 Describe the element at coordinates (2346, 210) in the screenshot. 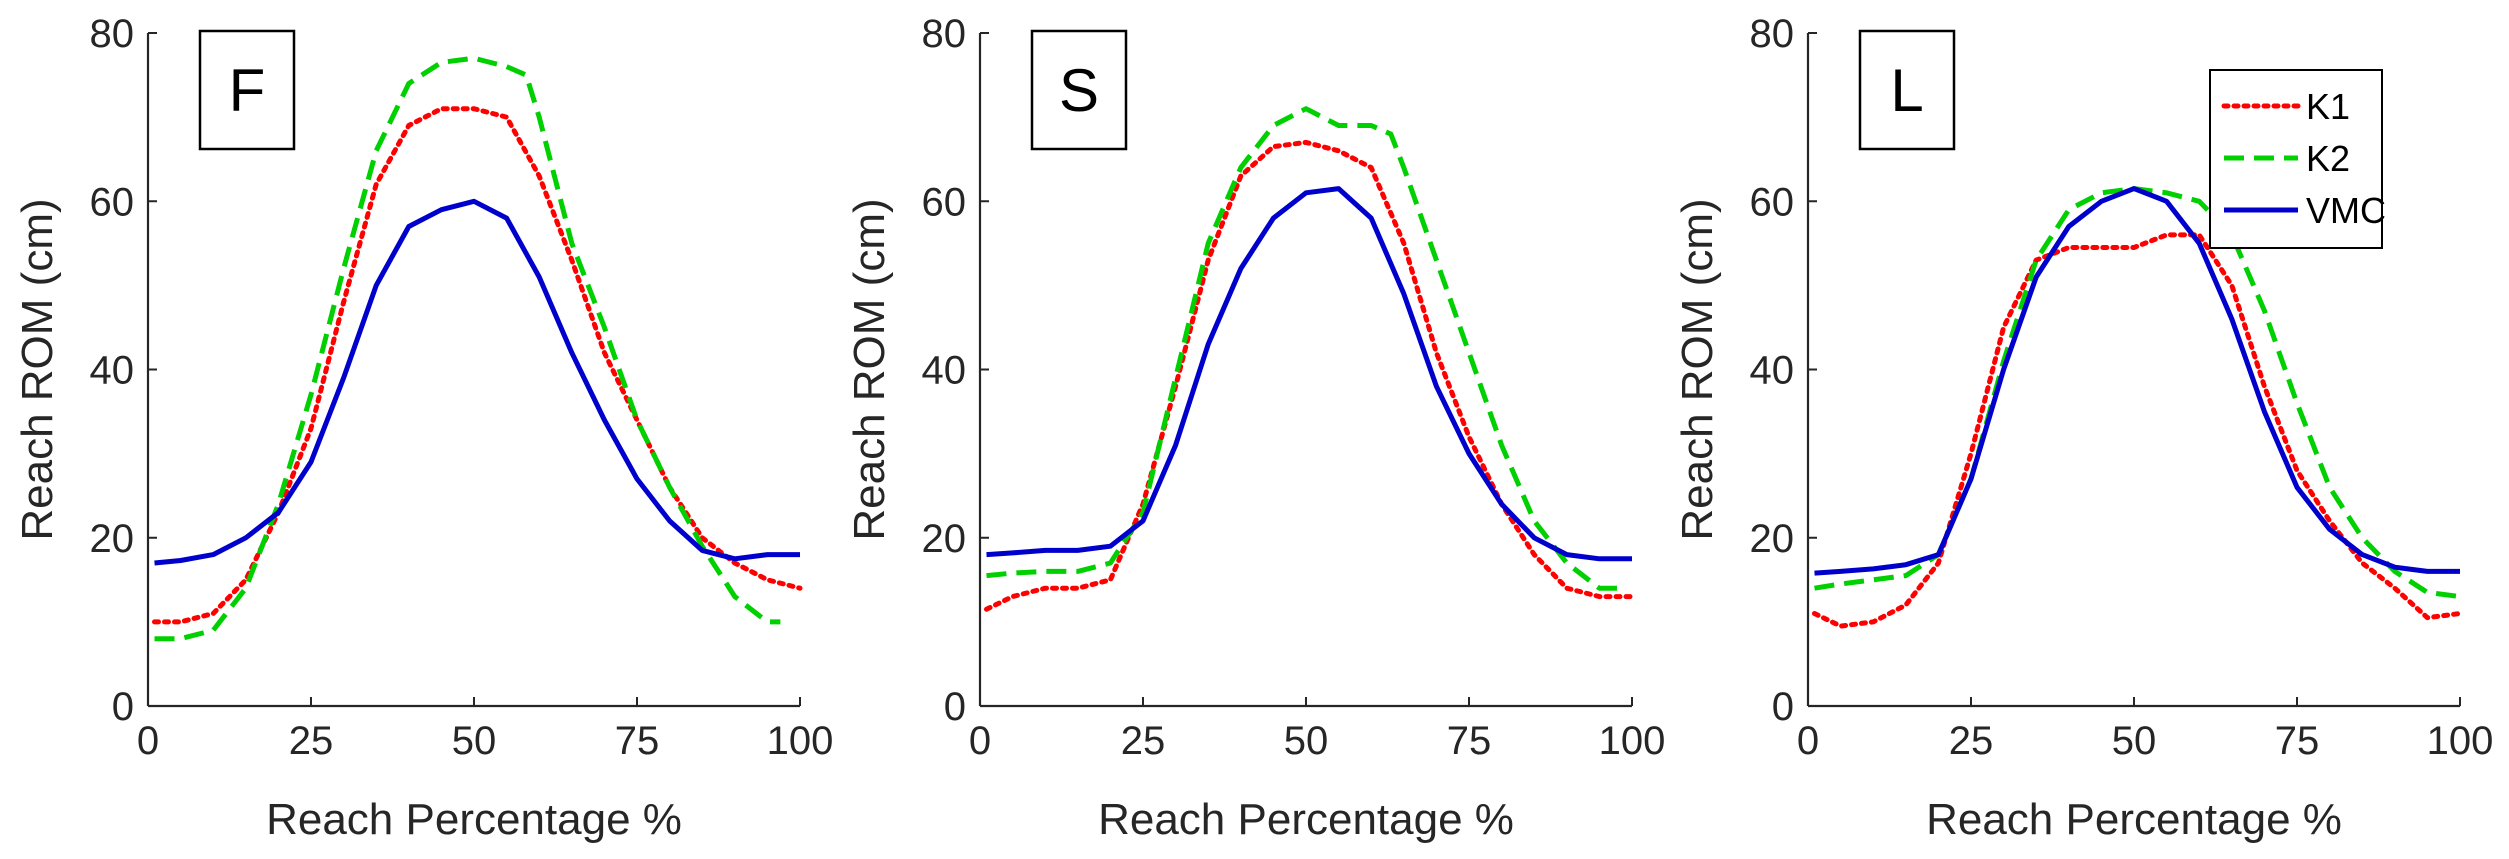

I see `legend-label-vmc: VMC` at that location.